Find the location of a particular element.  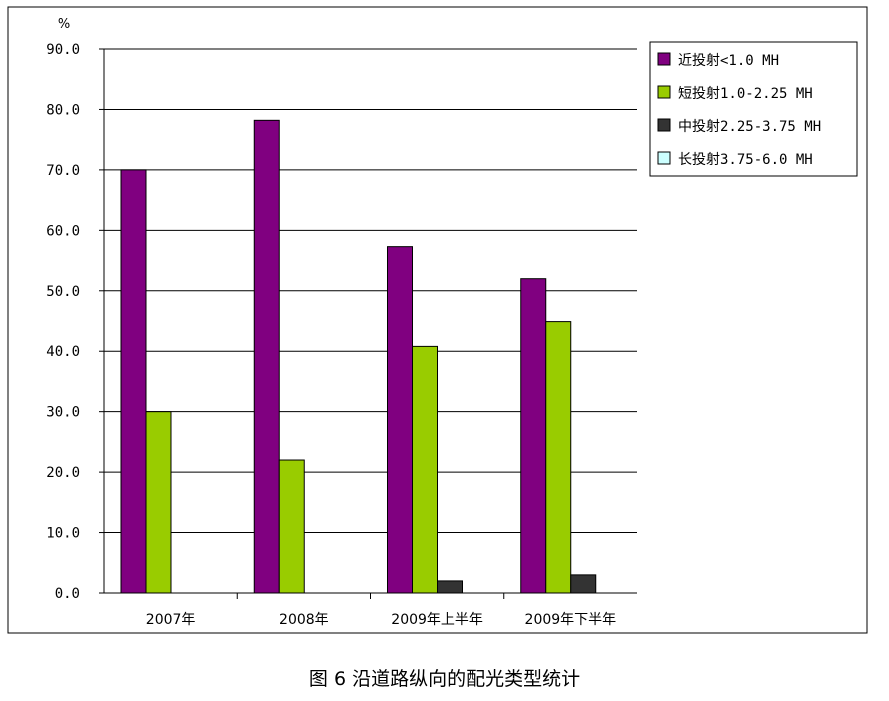

legend-label: 近投射<1.0 MH is located at coordinates (728, 61).